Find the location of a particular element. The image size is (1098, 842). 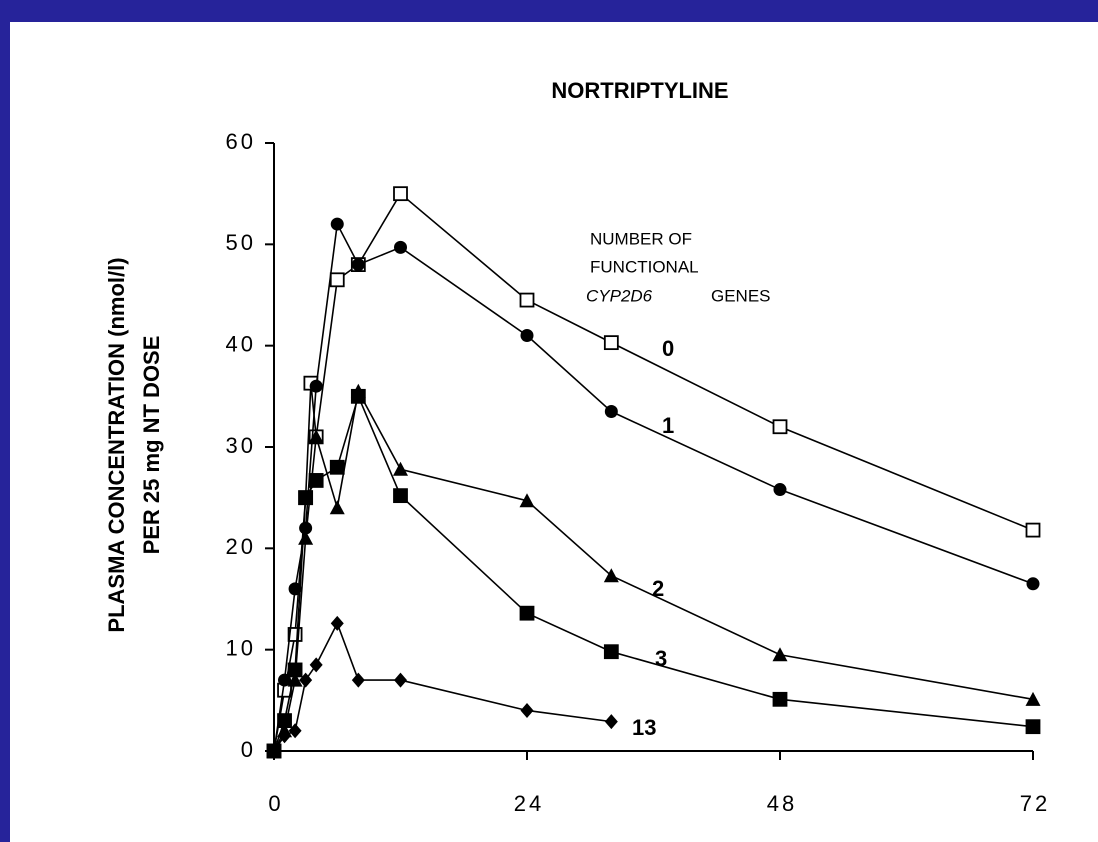

y-tick-label: 0 is located at coordinates (248, 749).